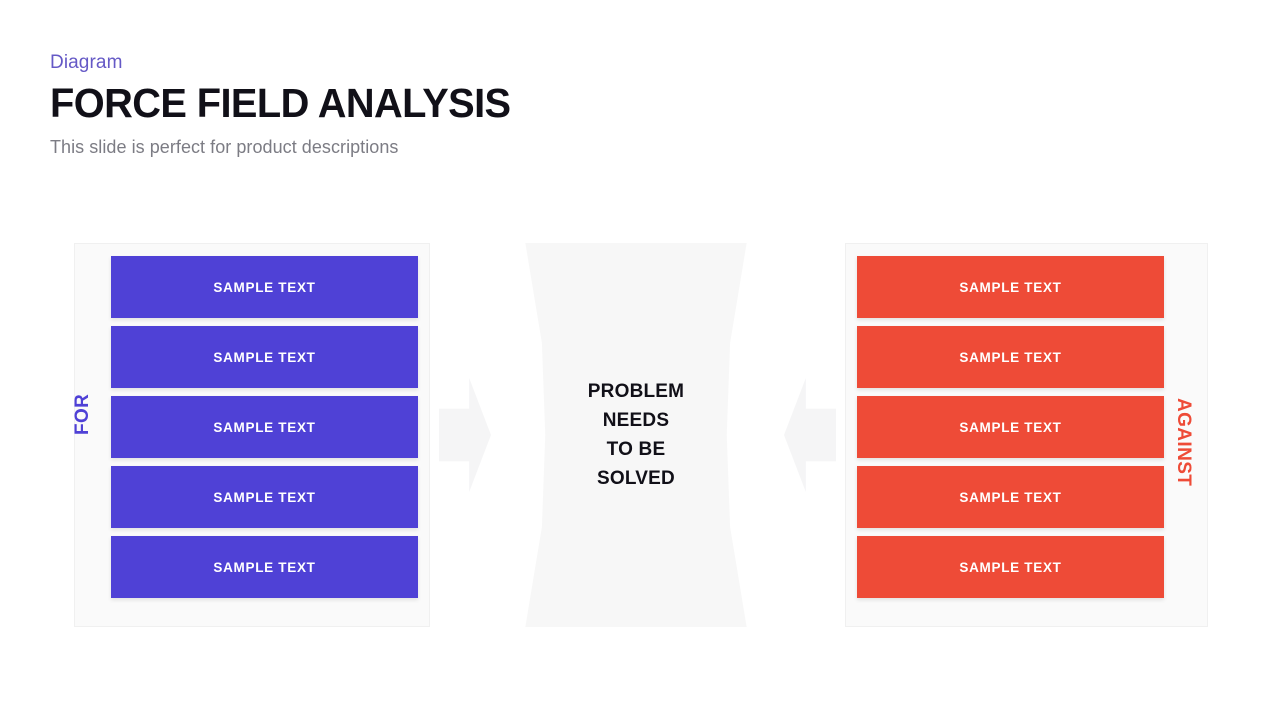  I want to click on problem-line: PROBLEM, so click(636, 391).